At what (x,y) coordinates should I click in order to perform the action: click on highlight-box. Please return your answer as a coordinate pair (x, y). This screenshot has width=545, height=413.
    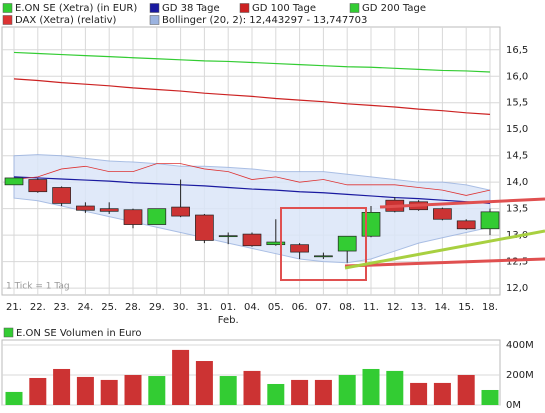
    Looking at the image, I should click on (323, 244).